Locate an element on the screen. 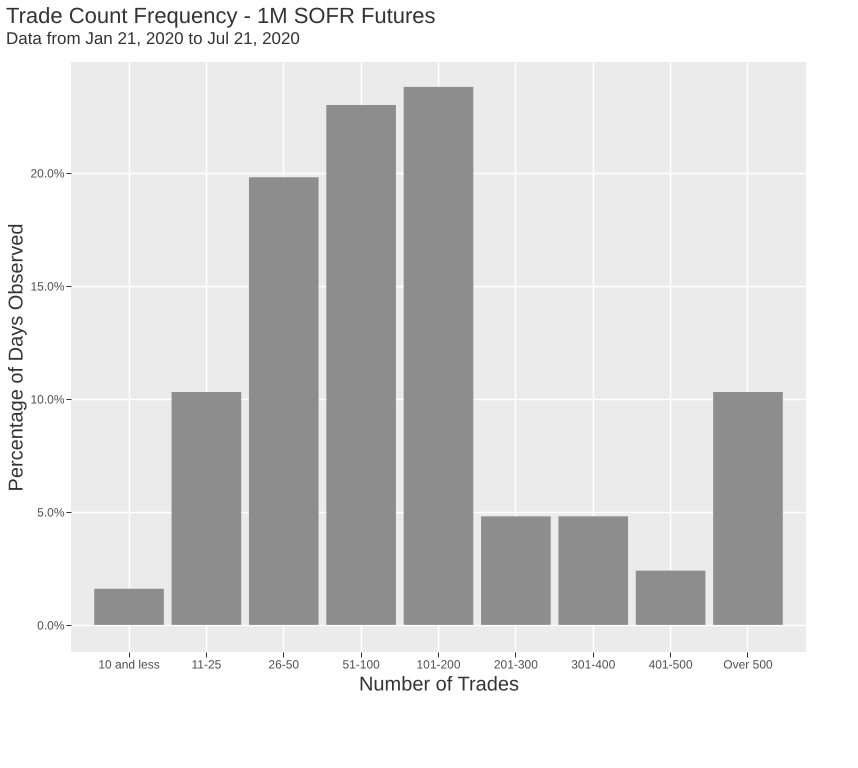 This screenshot has width=858, height=768. x-tick-label: 201-300 is located at coordinates (516, 665).